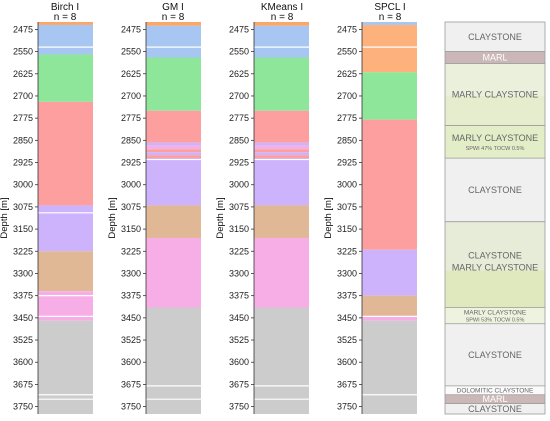 This screenshot has width=550, height=421. What do you see at coordinates (23, 407) in the screenshot?
I see `y-tick-label: 3750` at bounding box center [23, 407].